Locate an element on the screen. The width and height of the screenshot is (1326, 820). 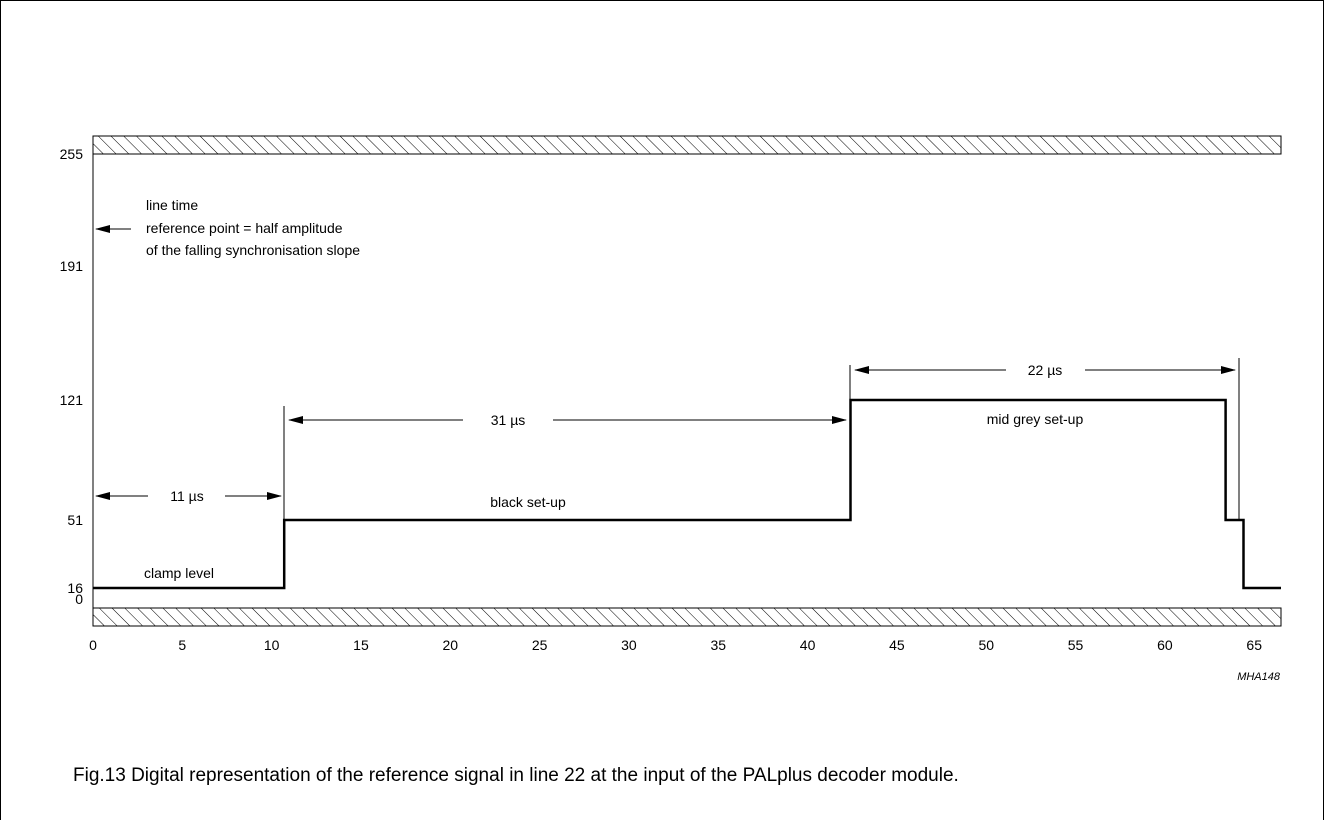
dimension-22us: 22 µs is located at coordinates (1045, 370).